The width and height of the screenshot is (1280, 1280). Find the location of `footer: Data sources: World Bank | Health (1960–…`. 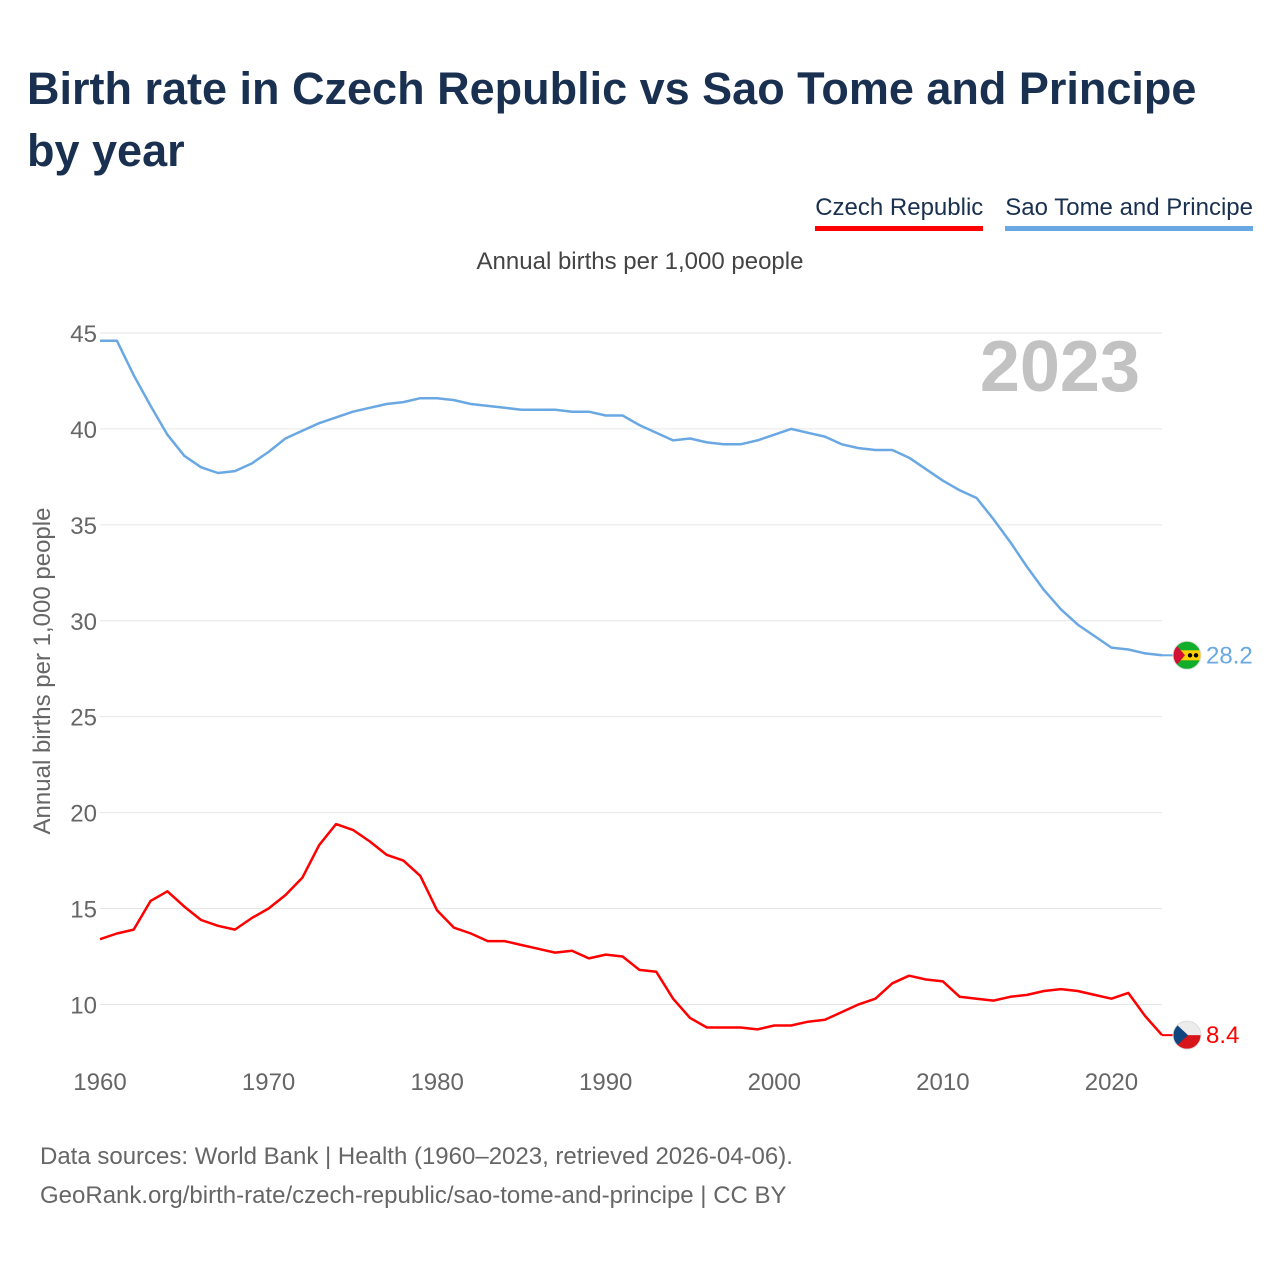

footer: Data sources: World Bank | Health (1960–… is located at coordinates (416, 1176).